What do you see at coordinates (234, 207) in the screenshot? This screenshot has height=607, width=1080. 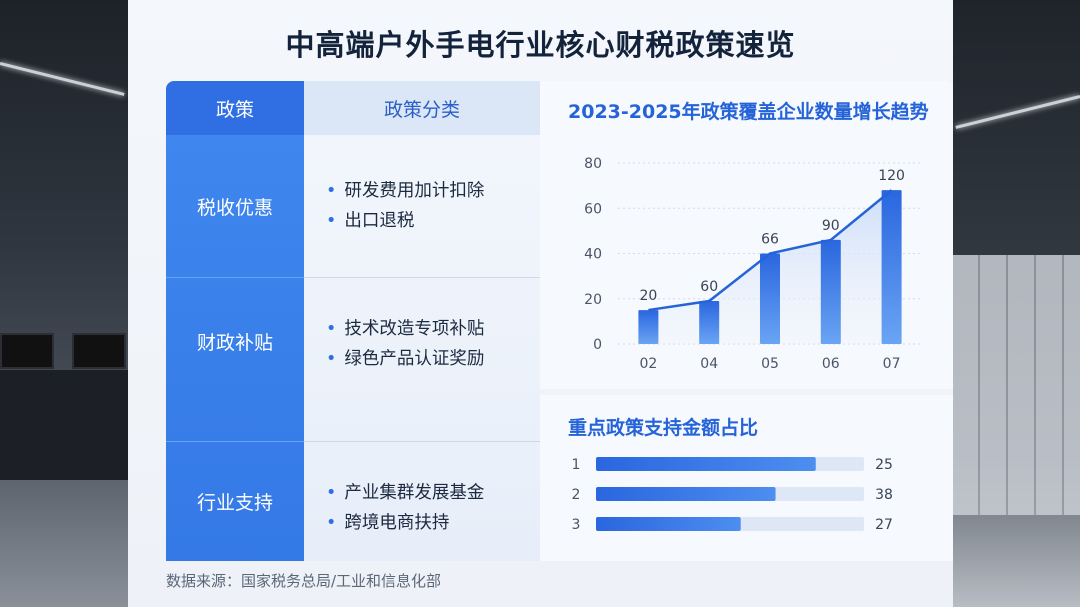 I see `policy-tax: 税收优惠` at bounding box center [234, 207].